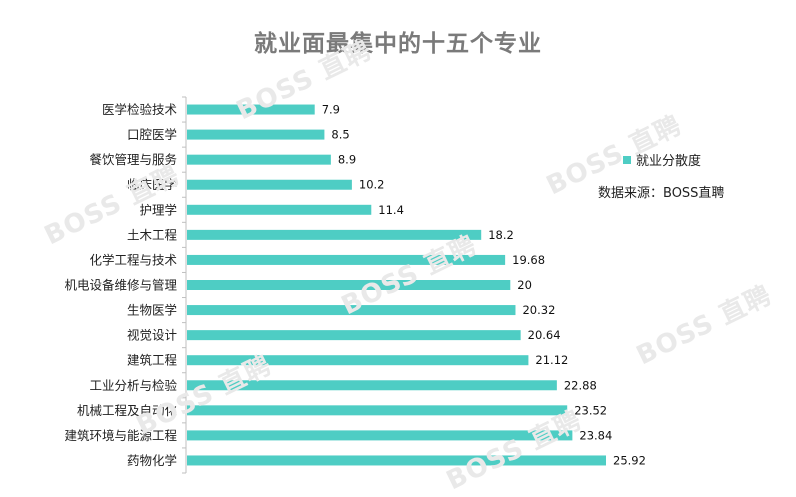 The height and width of the screenshot is (497, 796). I want to click on source-note: 数据来源：BOSS直聘, so click(661, 193).